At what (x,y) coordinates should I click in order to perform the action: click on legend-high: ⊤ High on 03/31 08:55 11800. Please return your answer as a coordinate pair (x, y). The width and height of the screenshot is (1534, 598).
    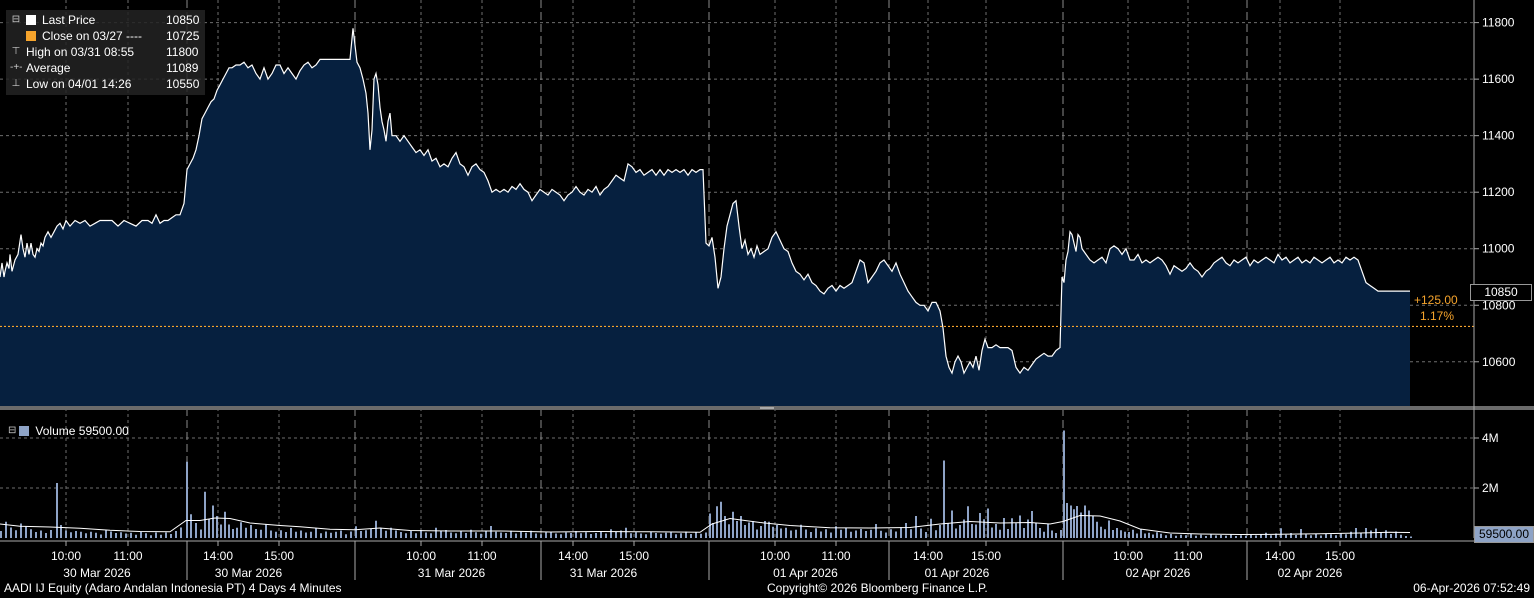
    Looking at the image, I should click on (104, 52).